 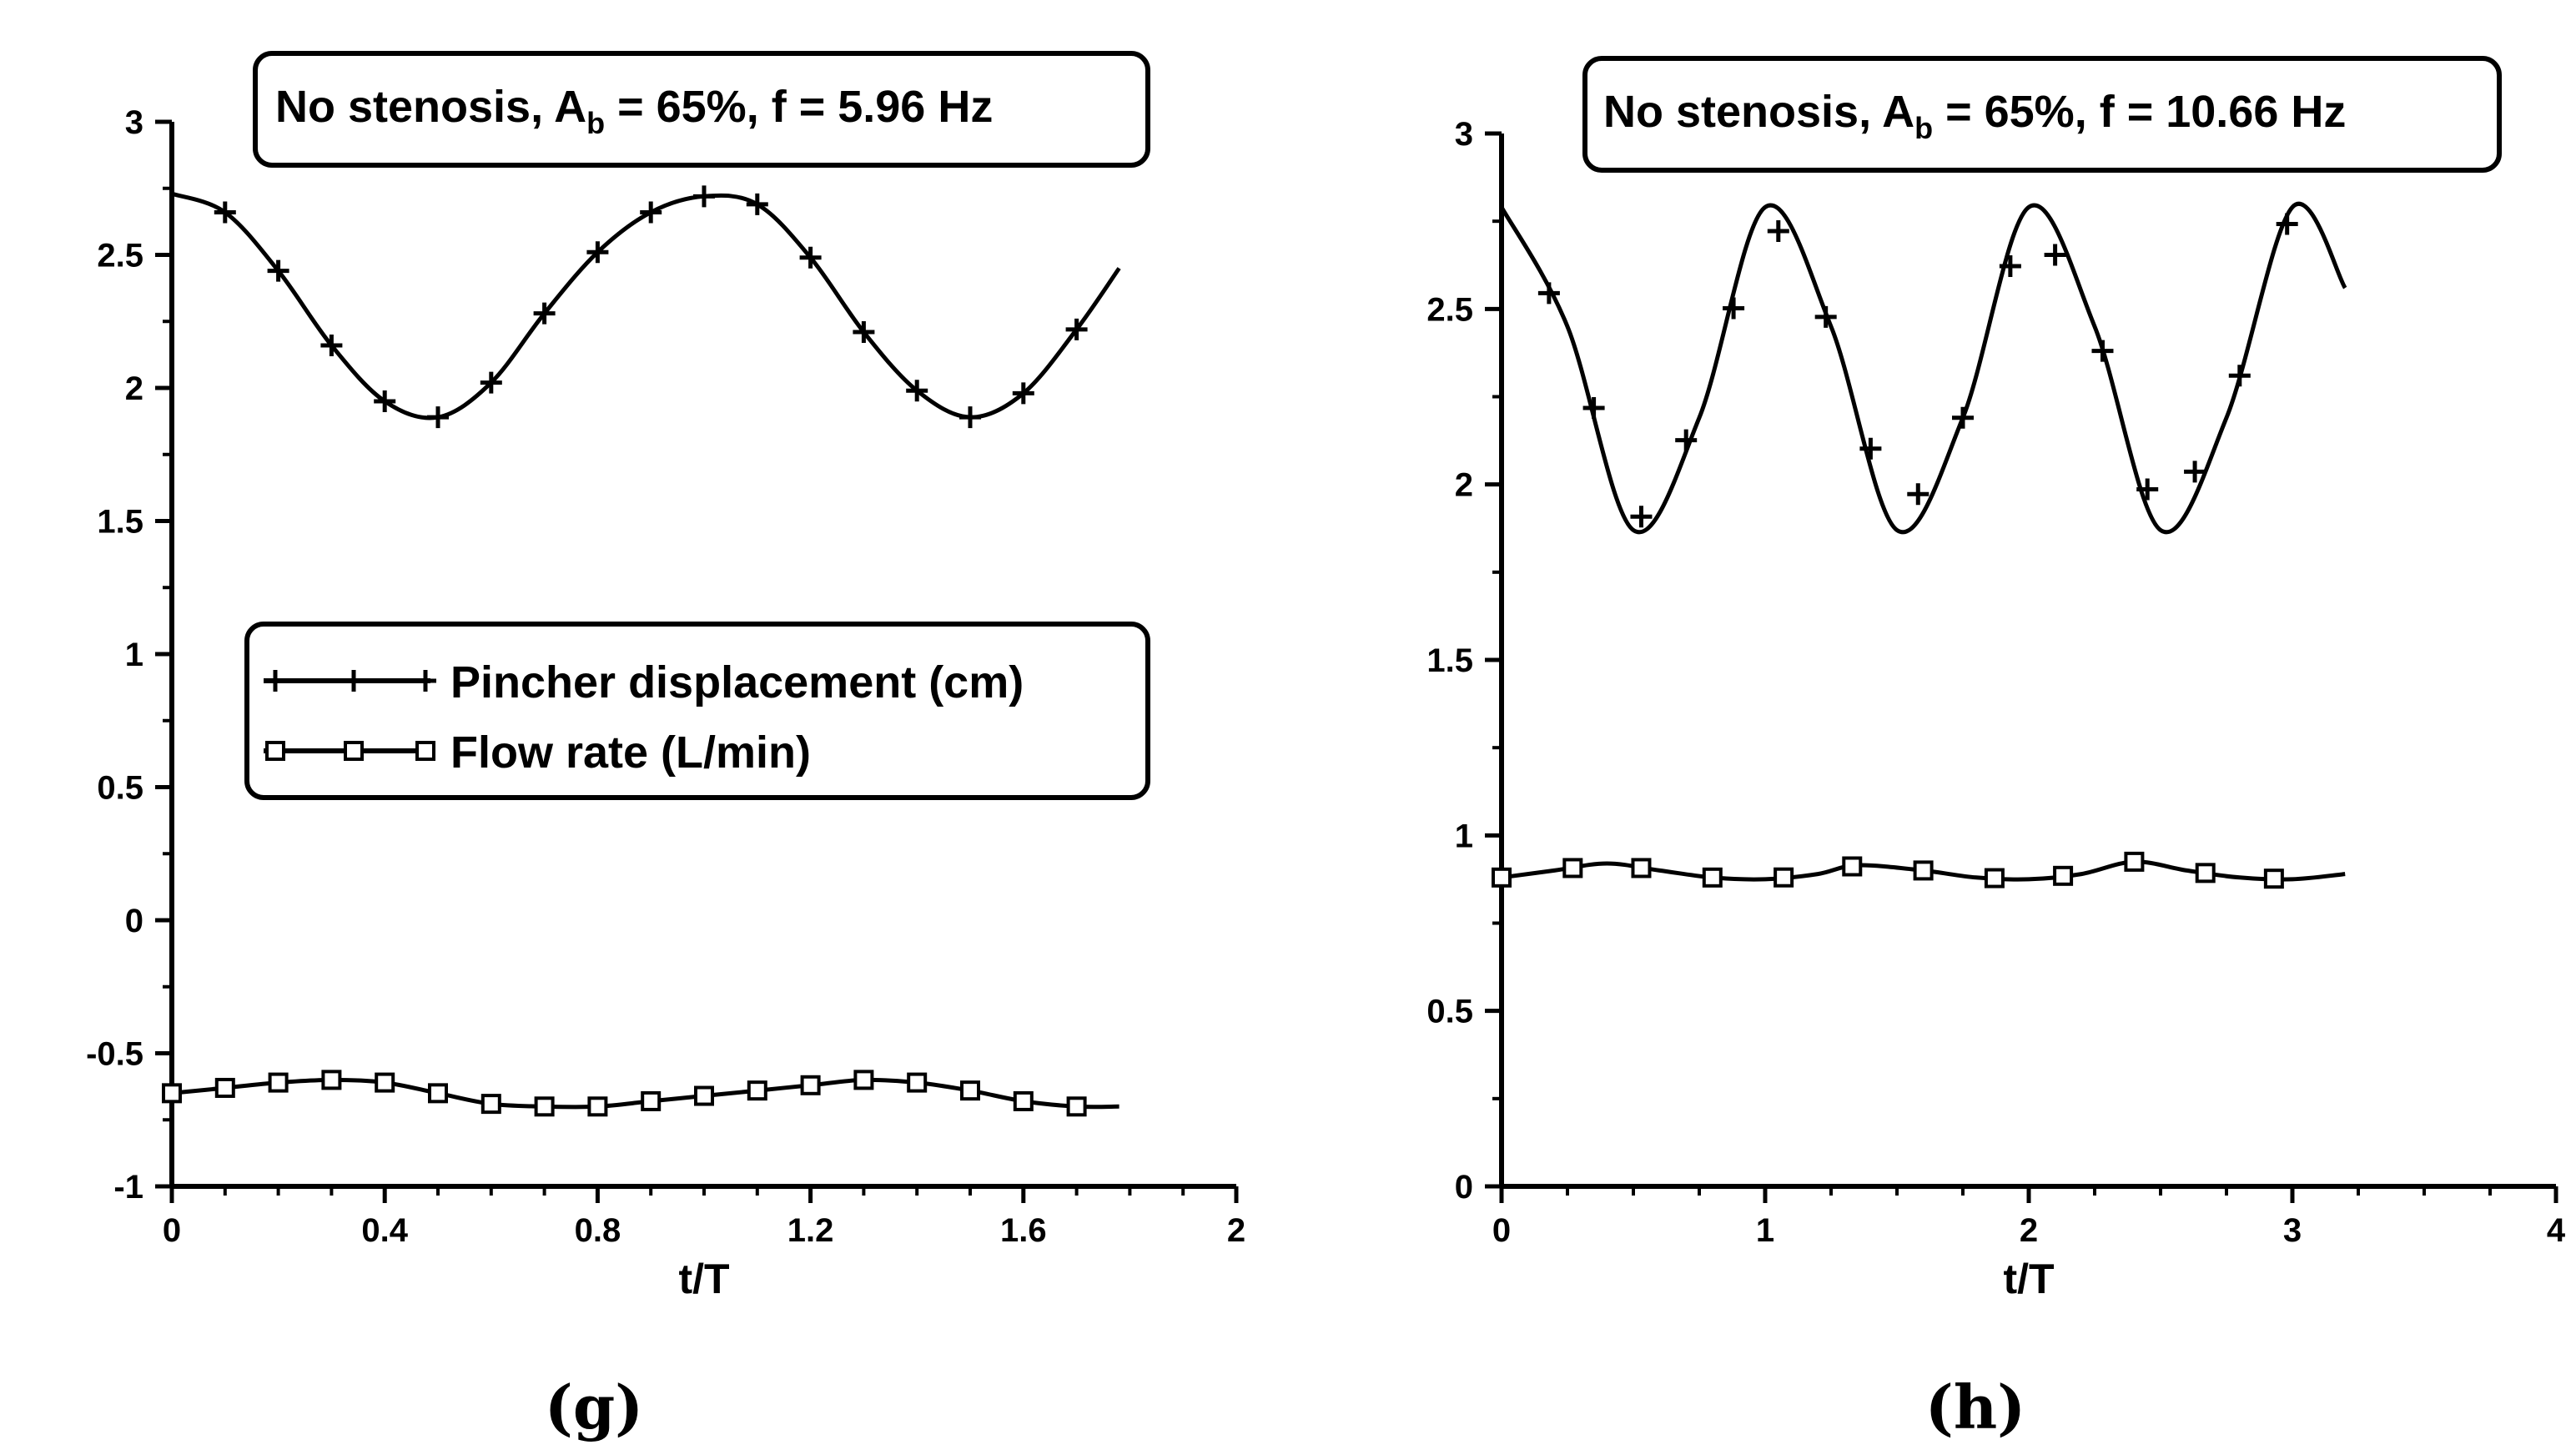 What do you see at coordinates (1449, 1012) in the screenshot?
I see `chart-h-y-tick-label: 0.5` at bounding box center [1449, 1012].